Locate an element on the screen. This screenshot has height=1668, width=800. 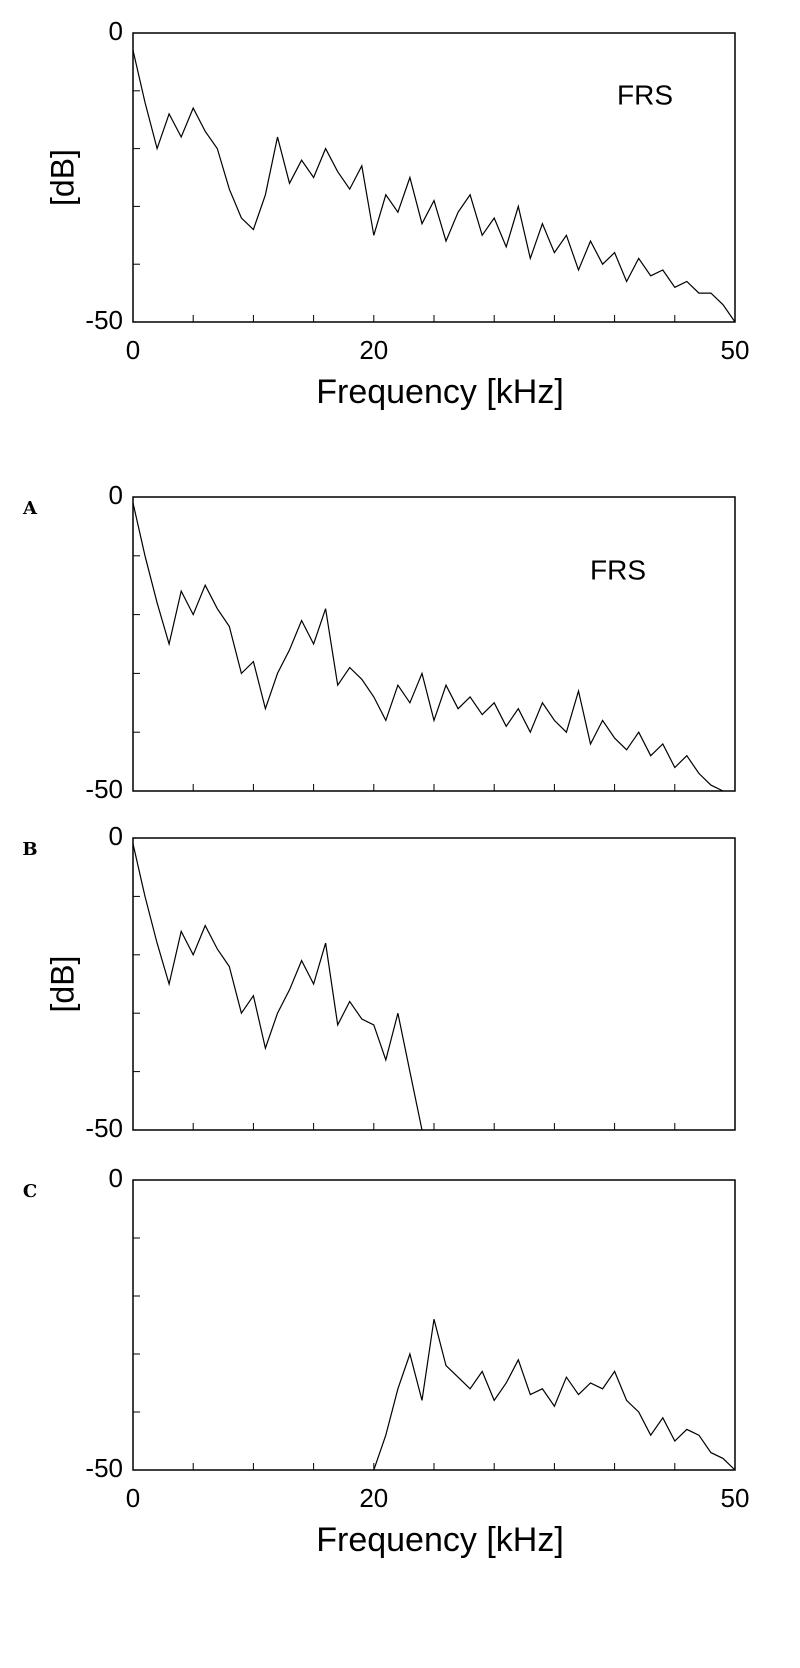
panel-label: B is located at coordinates (29, 849).